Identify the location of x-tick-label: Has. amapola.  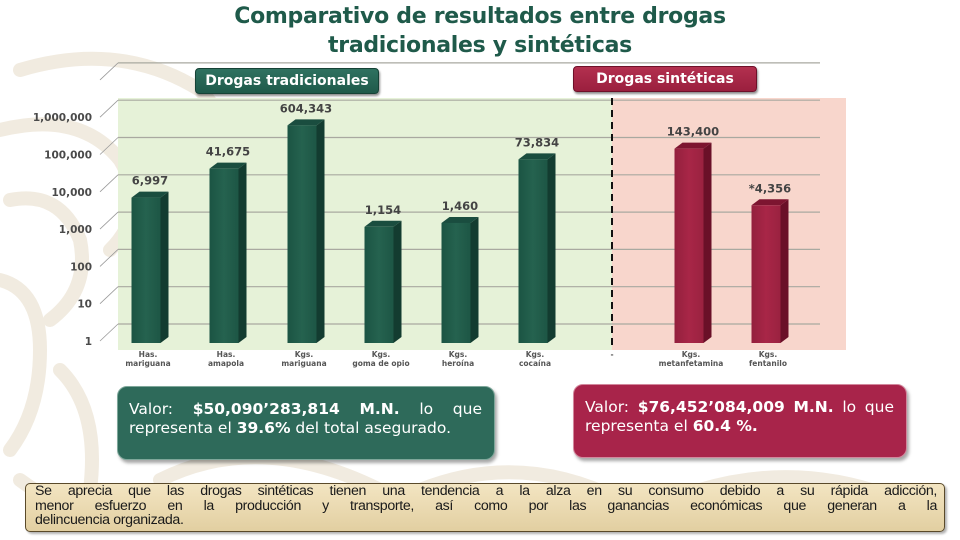
(226, 359).